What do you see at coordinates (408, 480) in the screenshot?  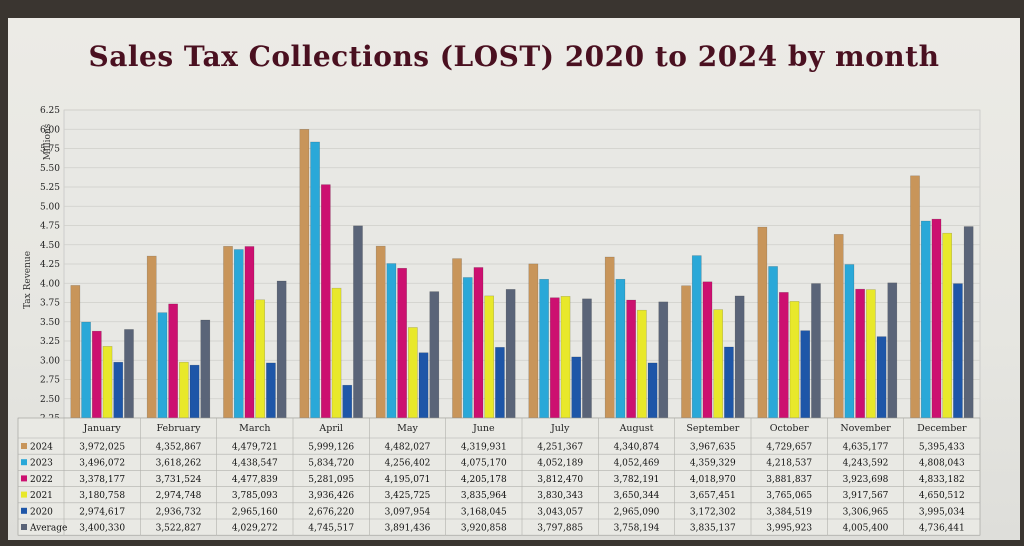 I see `table-cell-2022-may: 4,195,071` at bounding box center [408, 480].